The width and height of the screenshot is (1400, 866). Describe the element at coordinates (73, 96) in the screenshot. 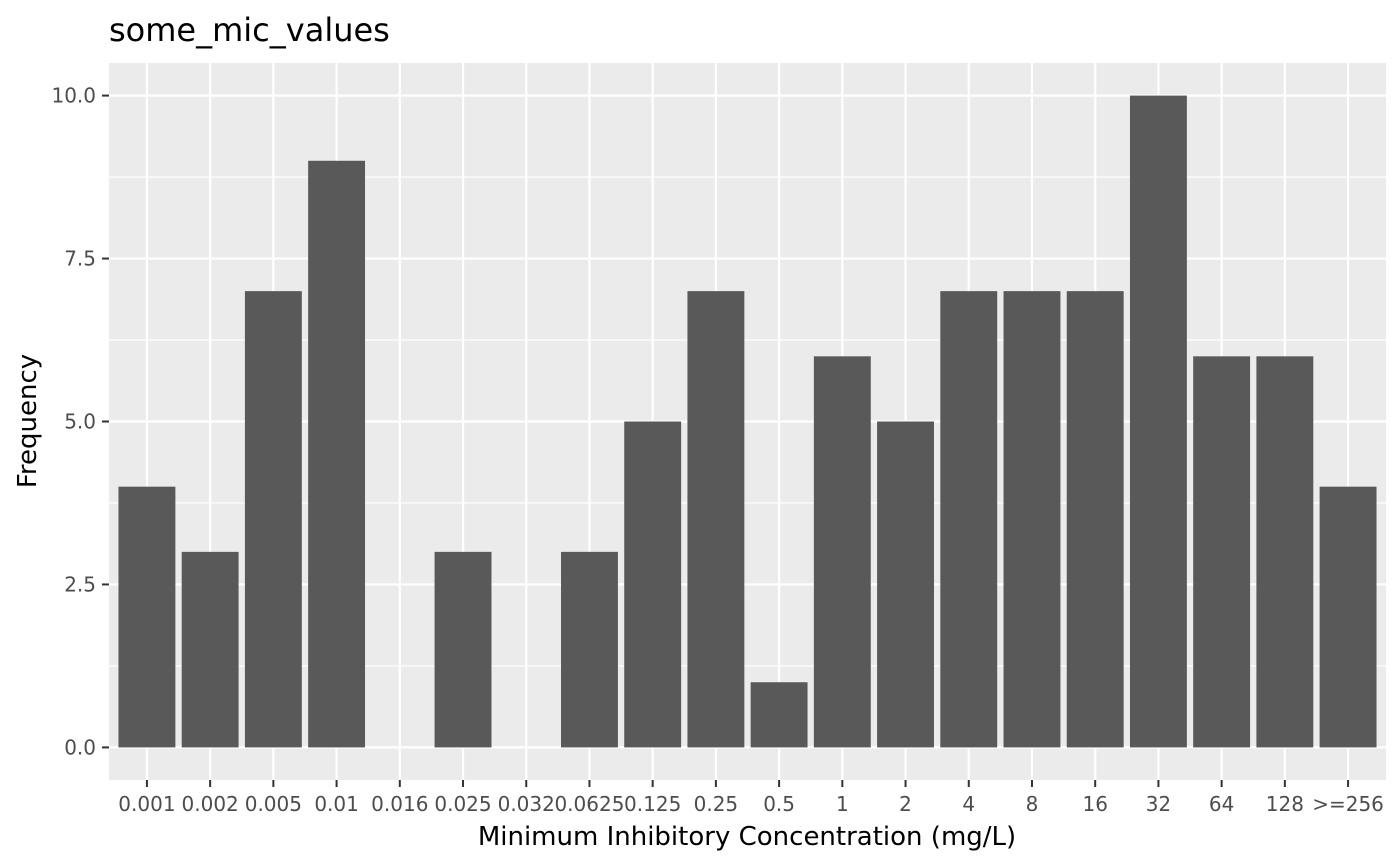

I see `y-tick-label: 10.0` at that location.